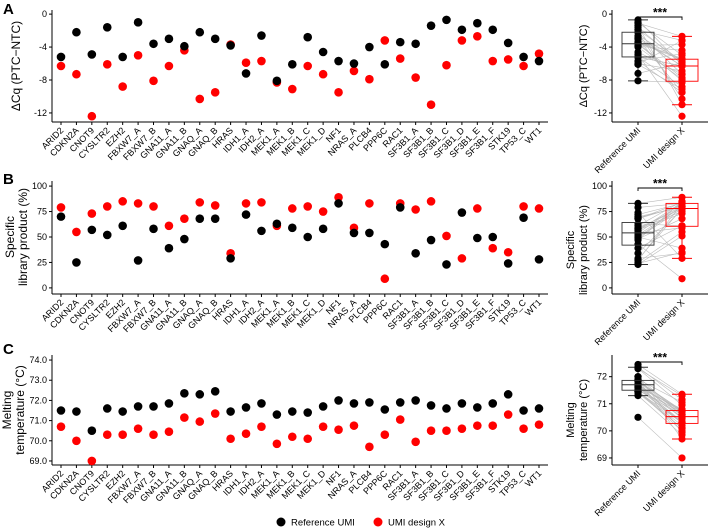 This screenshot has width=708, height=531. Describe the element at coordinates (378, 522) in the screenshot. I see `legend-design-marker` at that location.